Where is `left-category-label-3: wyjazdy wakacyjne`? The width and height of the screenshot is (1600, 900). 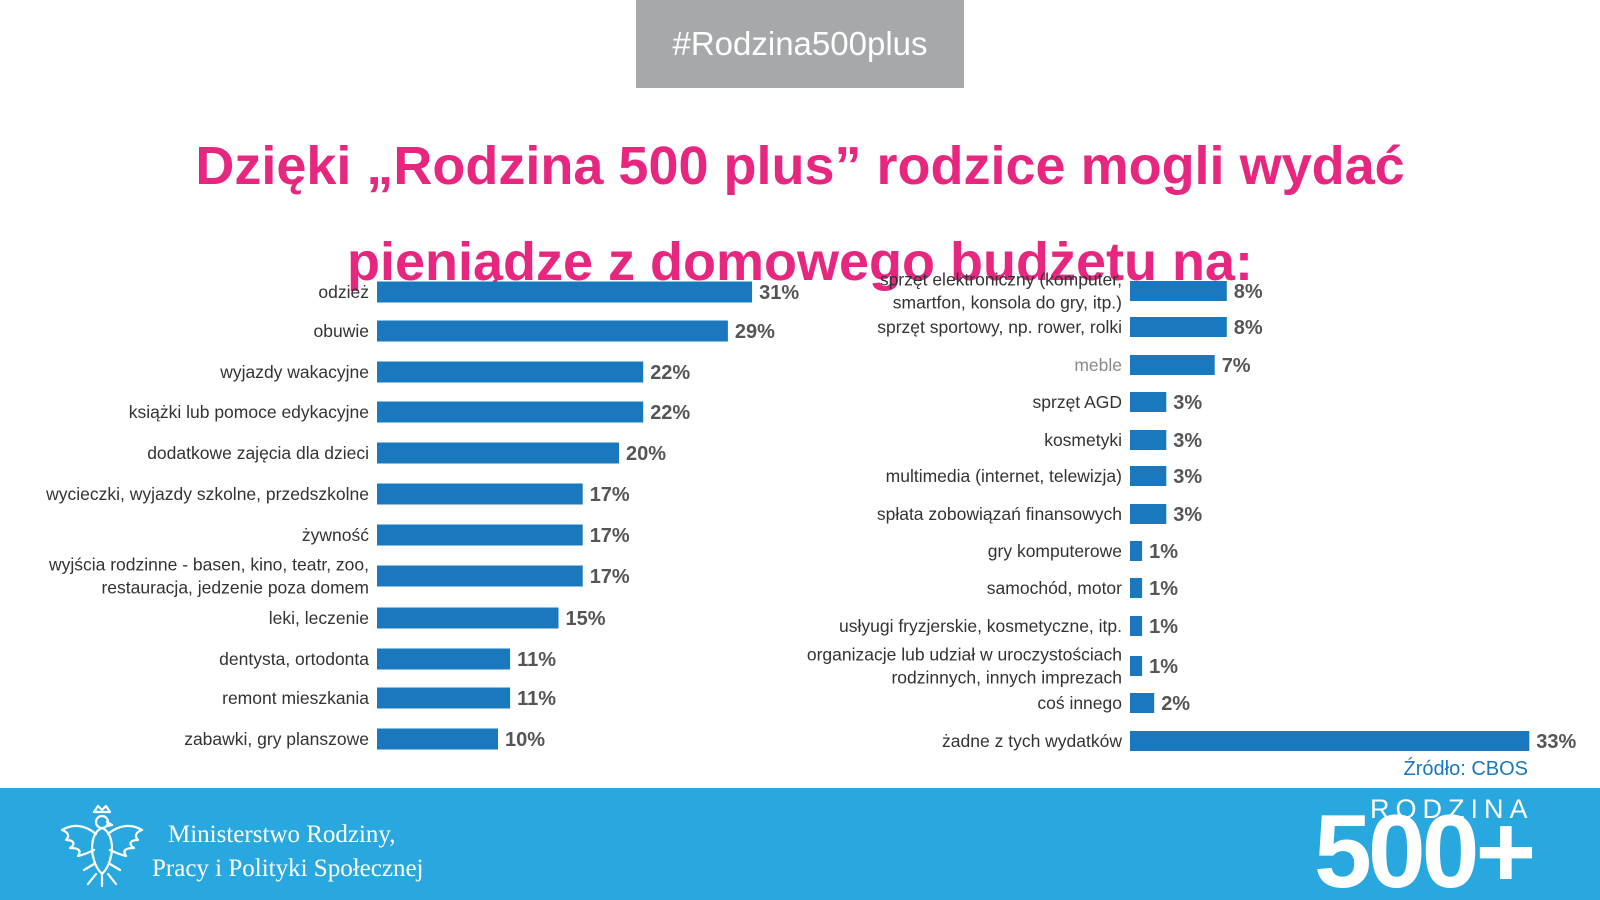 left-category-label-3: wyjazdy wakacyjne is located at coordinates (294, 372).